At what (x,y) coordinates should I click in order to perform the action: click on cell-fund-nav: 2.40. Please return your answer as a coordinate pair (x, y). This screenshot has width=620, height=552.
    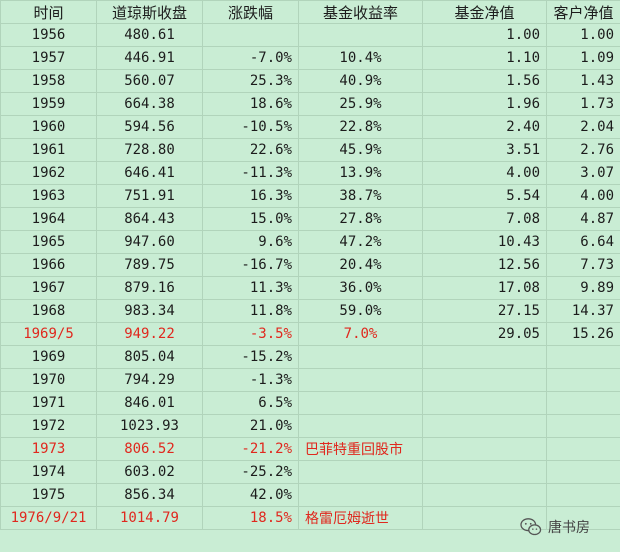
    Looking at the image, I should click on (484, 127).